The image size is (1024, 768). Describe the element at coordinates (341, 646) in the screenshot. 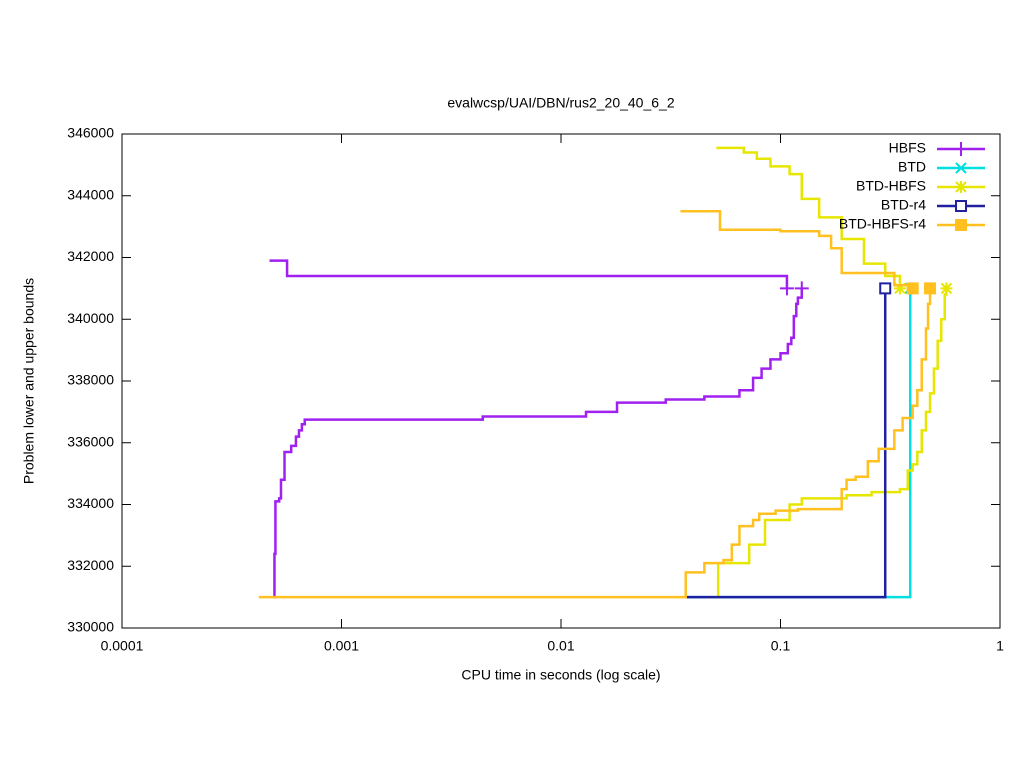

I see `x-tick-label: 0.001` at that location.